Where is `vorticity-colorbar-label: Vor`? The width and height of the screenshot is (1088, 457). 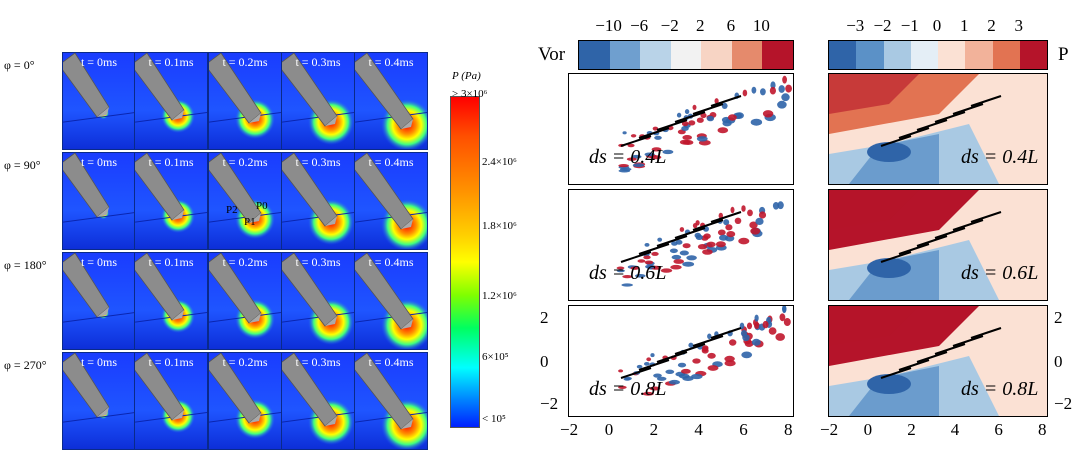
vorticity-colorbar-label: Vor is located at coordinates (552, 54).